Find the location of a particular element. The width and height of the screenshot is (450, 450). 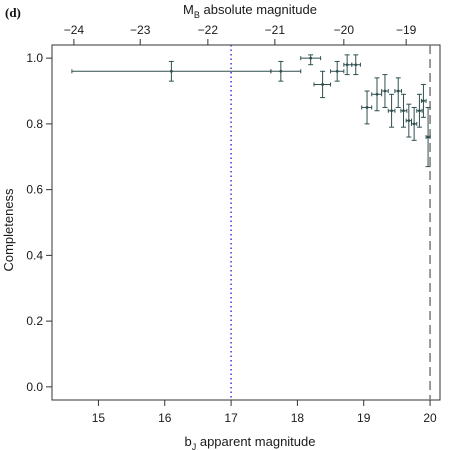

y-tick-label: 0.8 is located at coordinates (34, 124).